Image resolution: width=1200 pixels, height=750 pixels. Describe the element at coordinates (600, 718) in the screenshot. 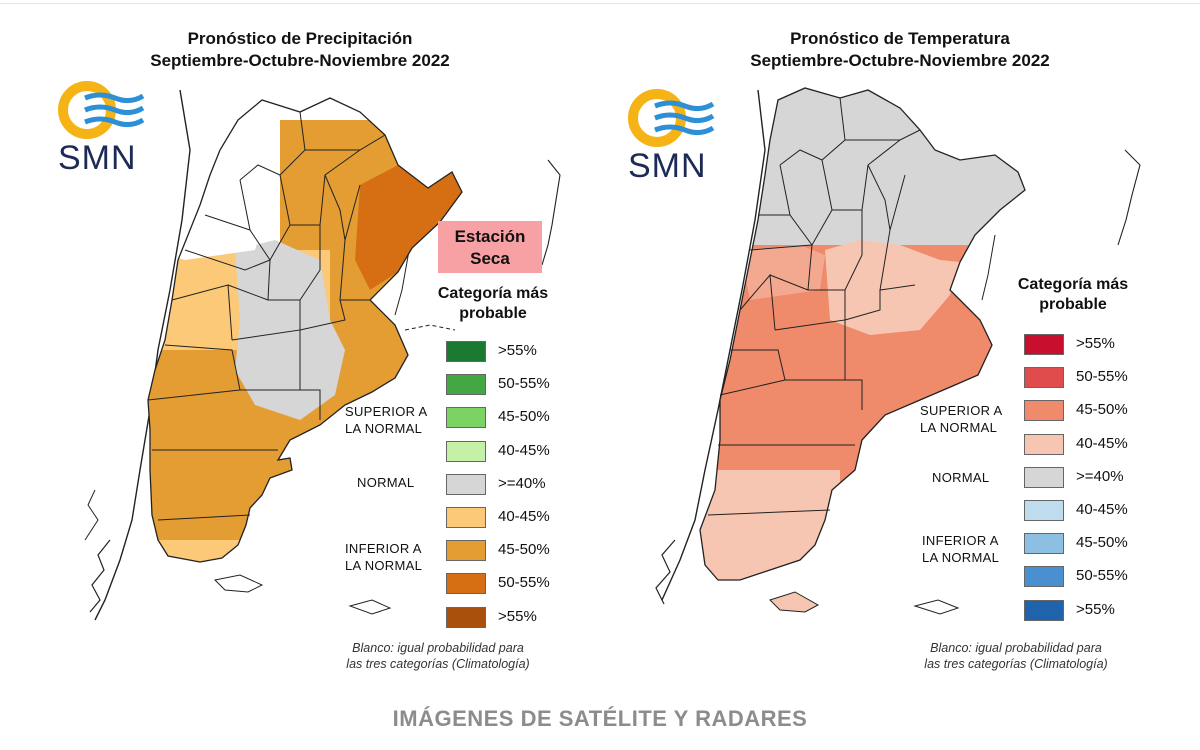

I see `satellite-radar-heading: IMÁGENES DE SATÉLITE Y RADARES` at that location.